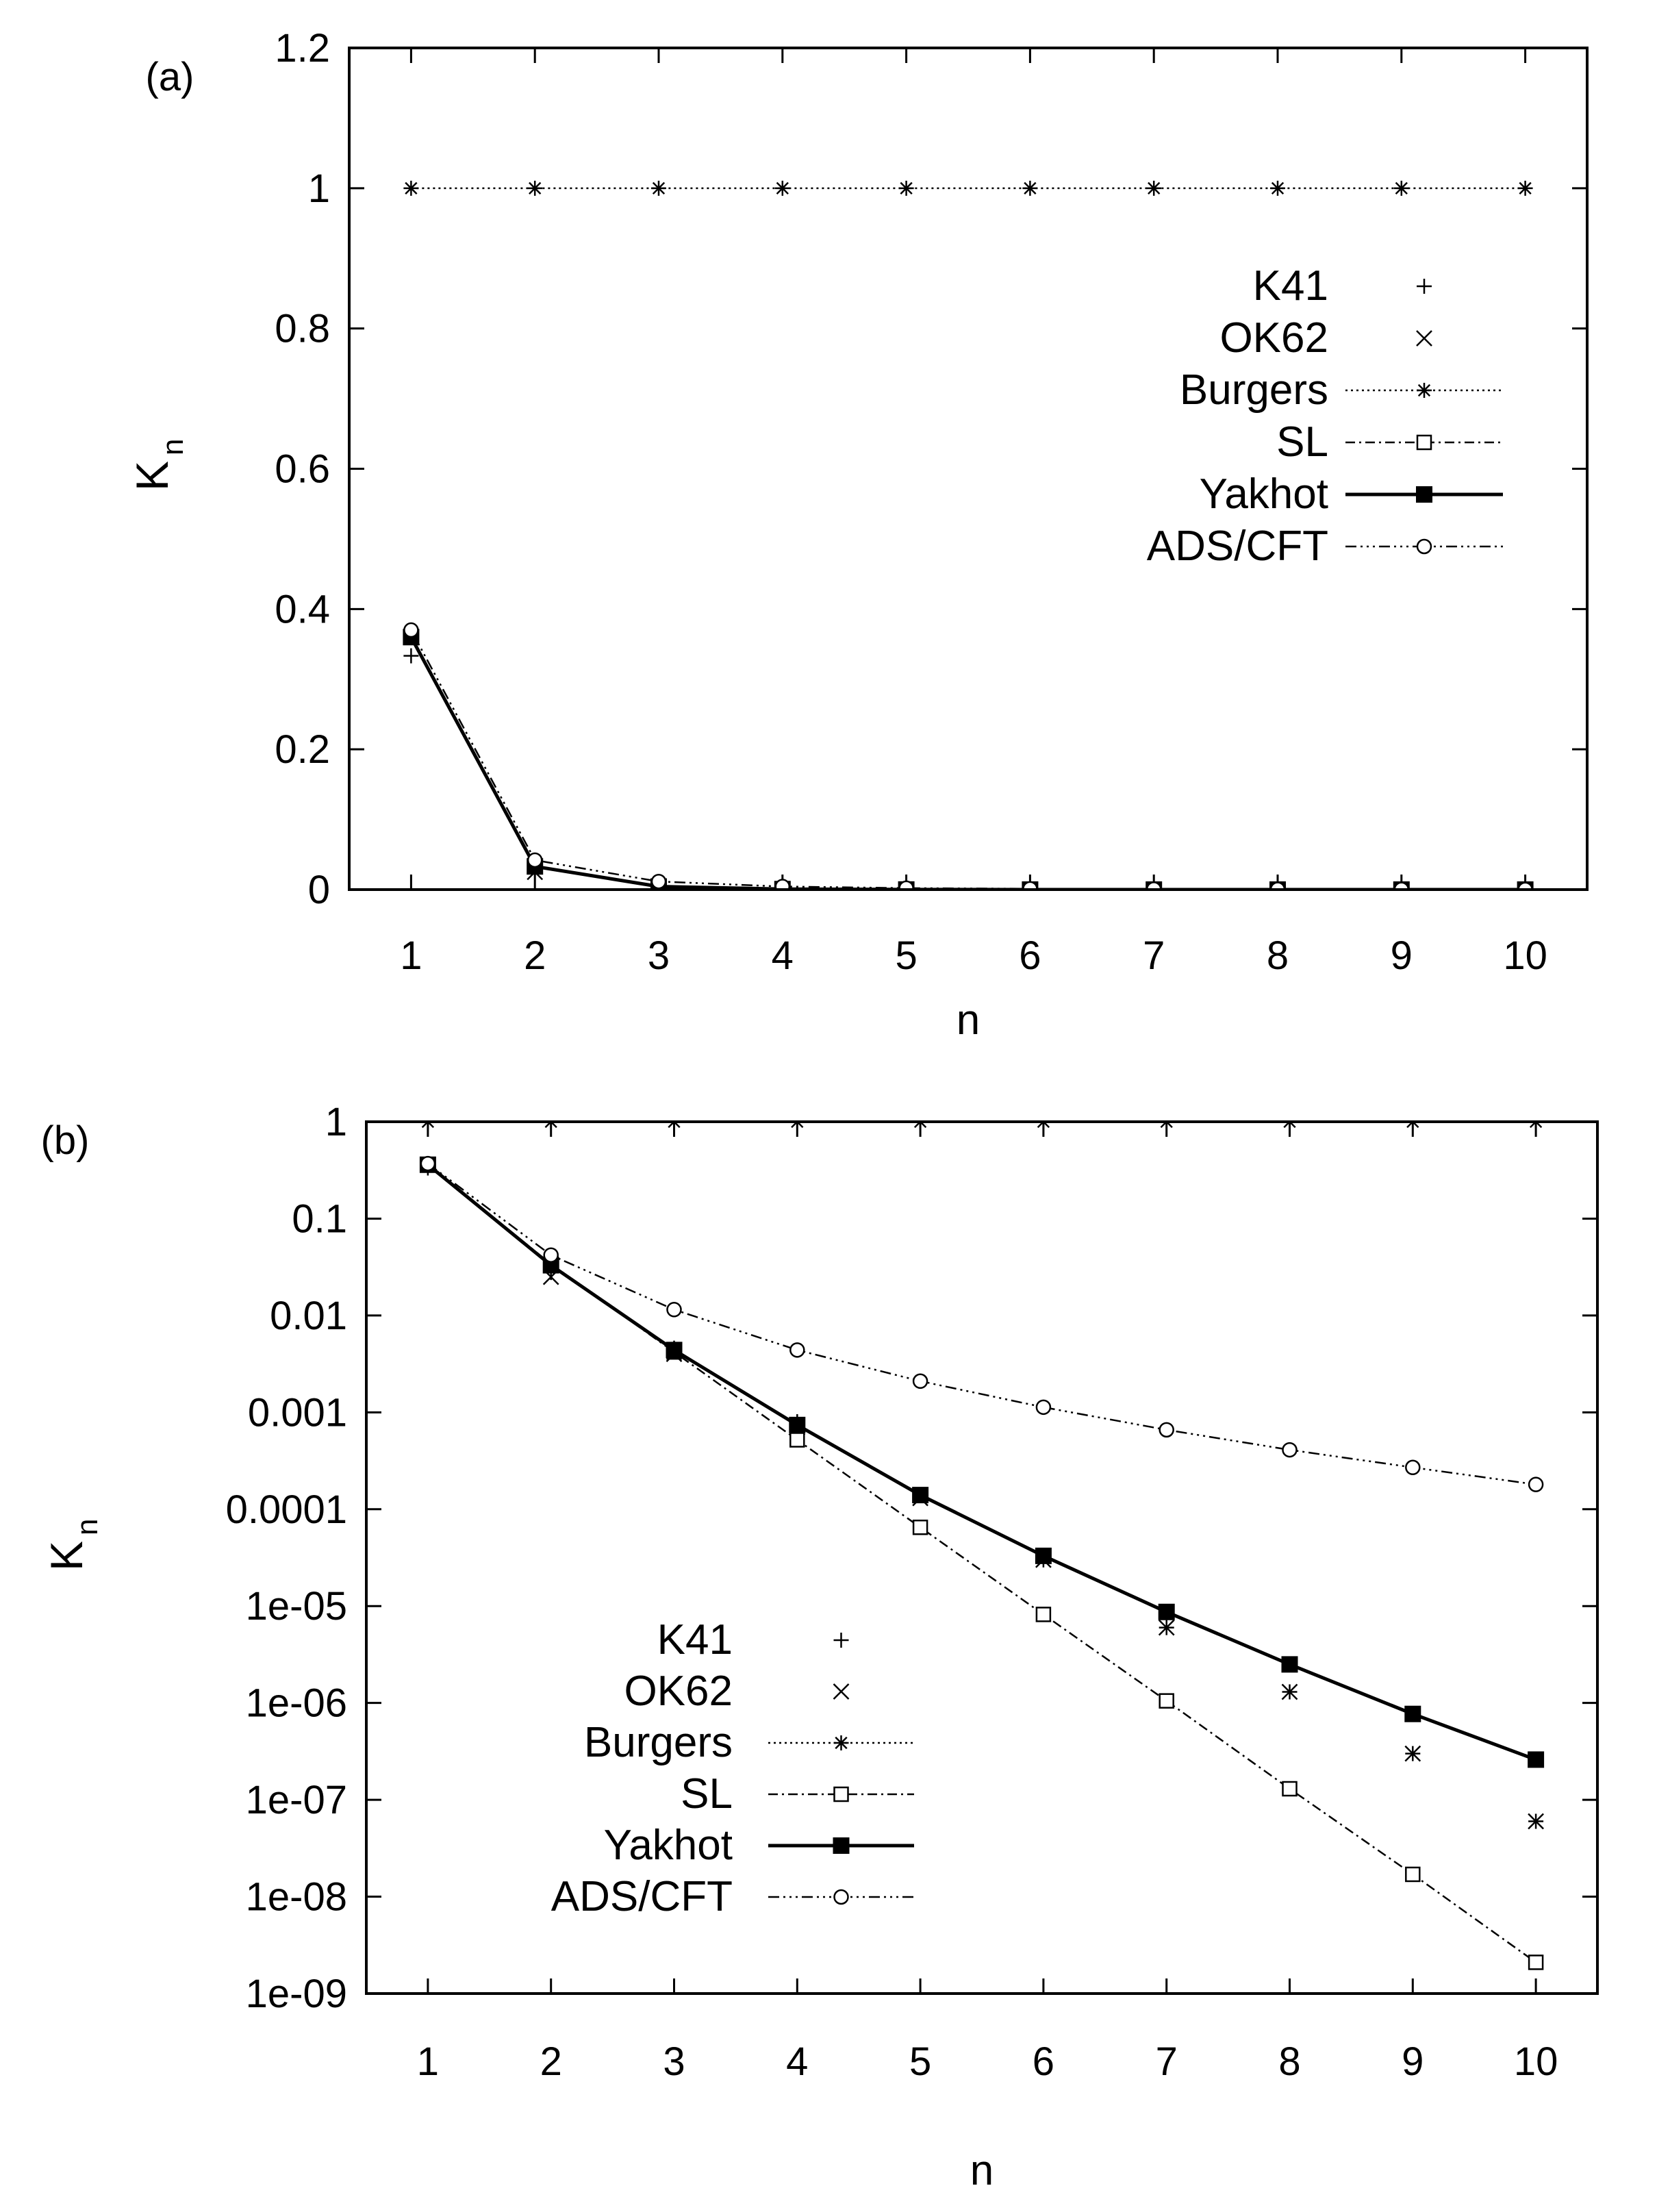 The image size is (1670, 2212). I want to click on panel-a-xtick-label: 9, so click(1402, 955).